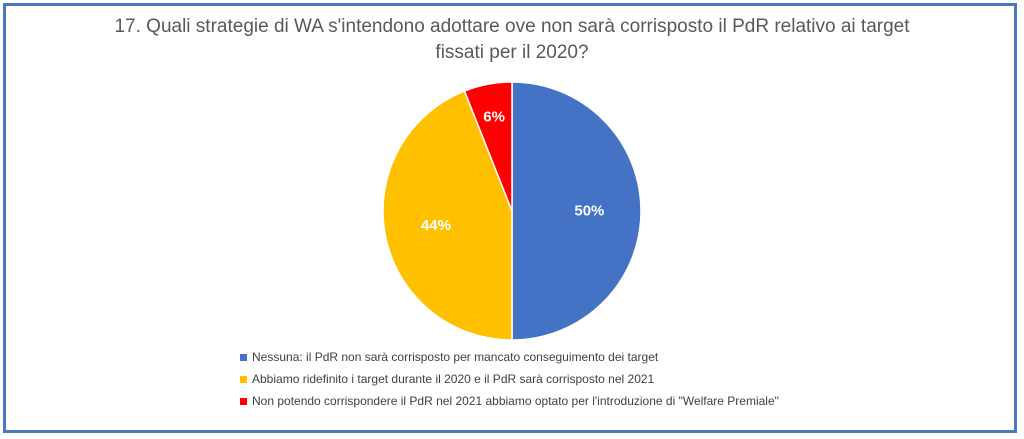 This screenshot has height=439, width=1024. Describe the element at coordinates (488, 146) in the screenshot. I see `pie-slice-welfare` at that location.